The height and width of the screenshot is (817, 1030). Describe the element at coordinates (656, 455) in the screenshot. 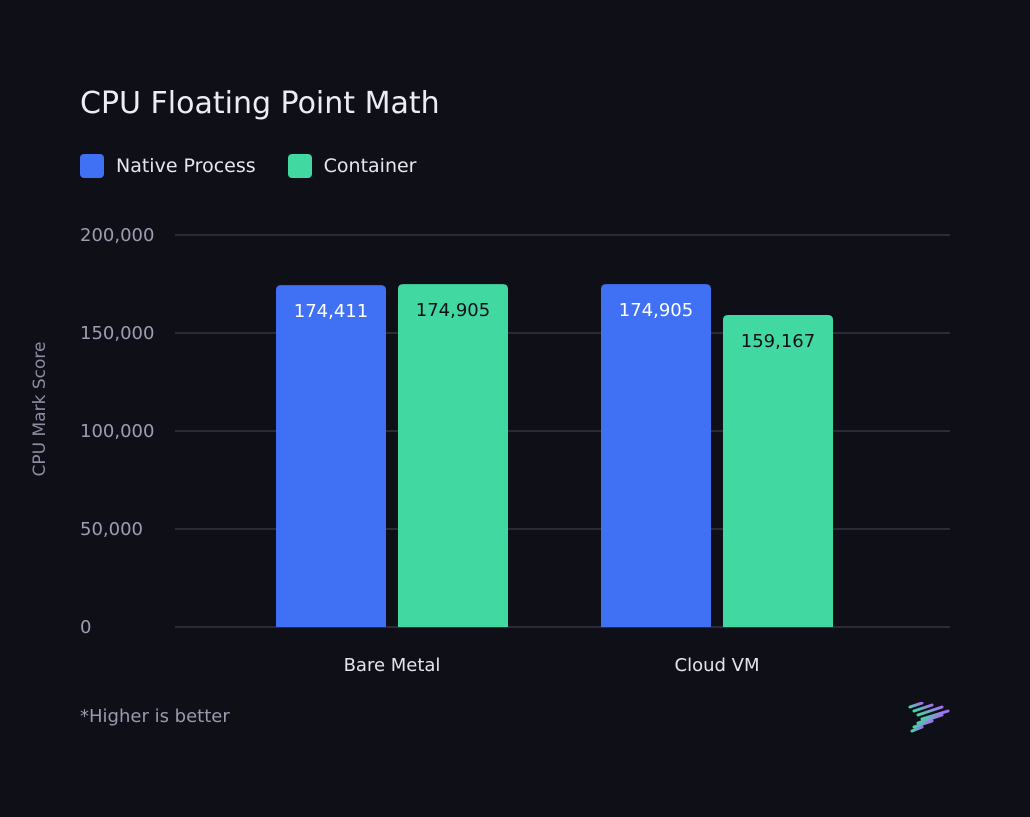

I see `bar-native-process-cloud-vm` at that location.